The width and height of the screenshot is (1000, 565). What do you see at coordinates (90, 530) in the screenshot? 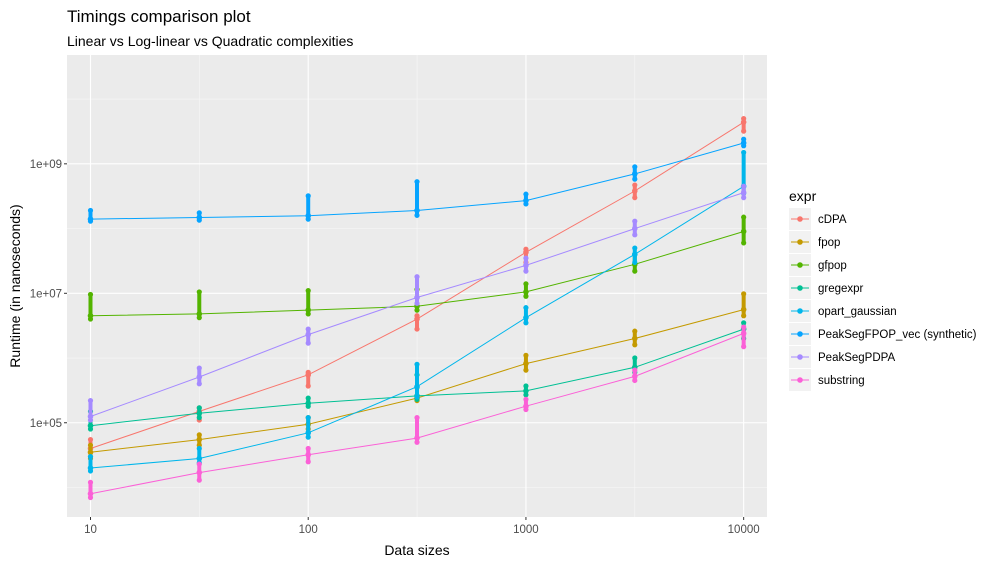
I see `x-tick-label: 10` at bounding box center [90, 530].